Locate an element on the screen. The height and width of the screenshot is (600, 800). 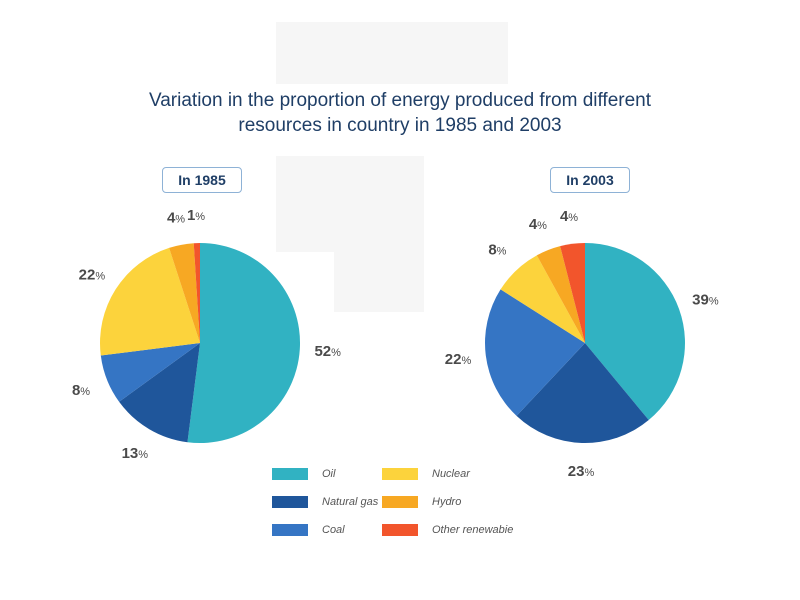
pie-slice-1985-nuclear is located at coordinates (150, 301).